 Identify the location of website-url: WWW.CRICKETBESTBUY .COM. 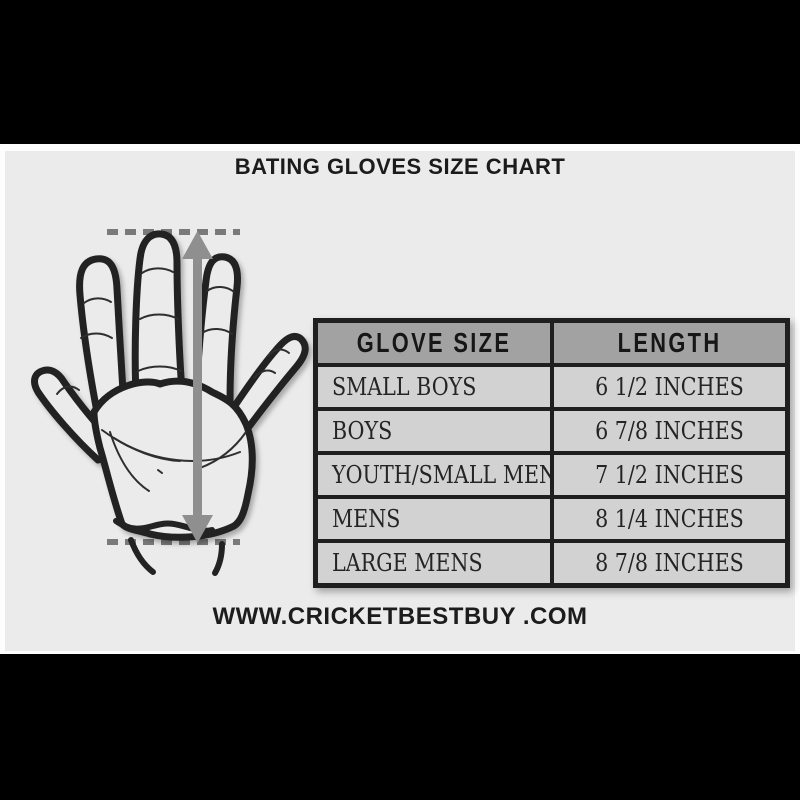
(400, 616).